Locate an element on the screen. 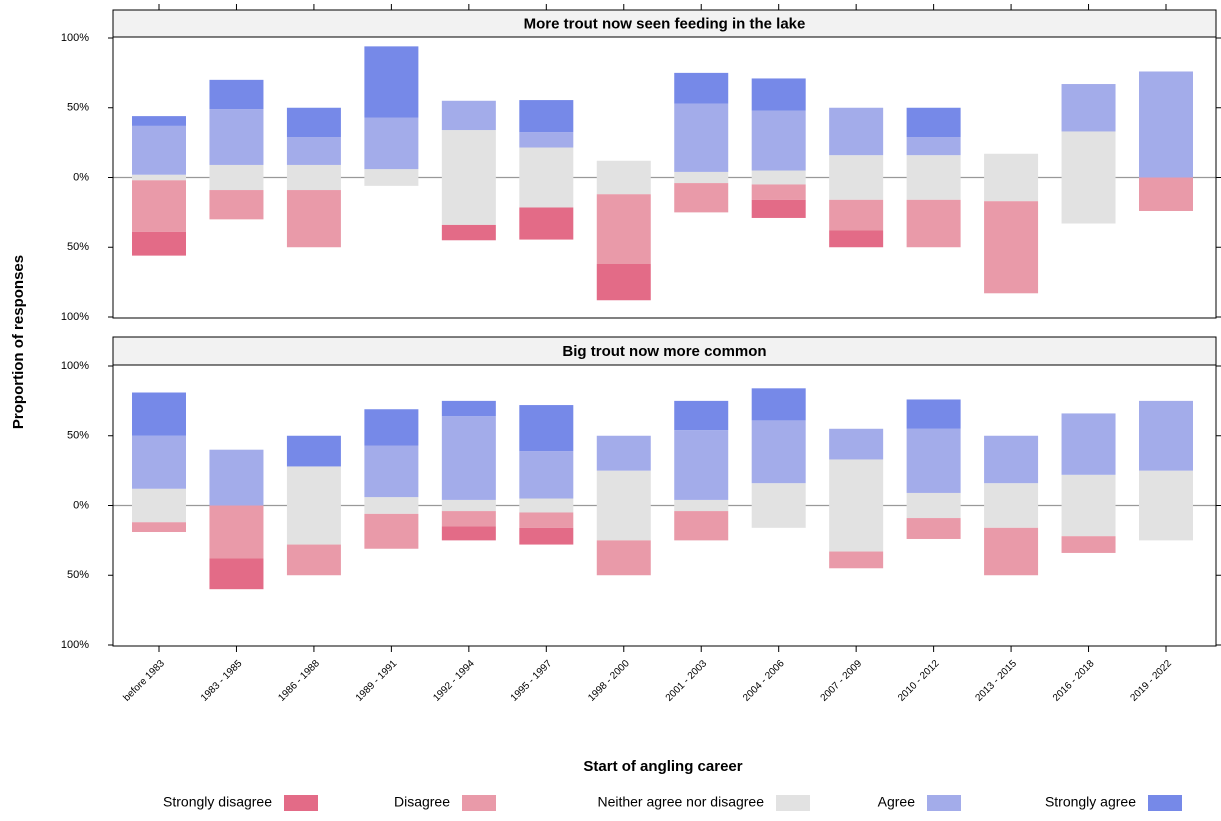 This screenshot has width=1221, height=821. panel-title: Big trout now more common is located at coordinates (664, 351).